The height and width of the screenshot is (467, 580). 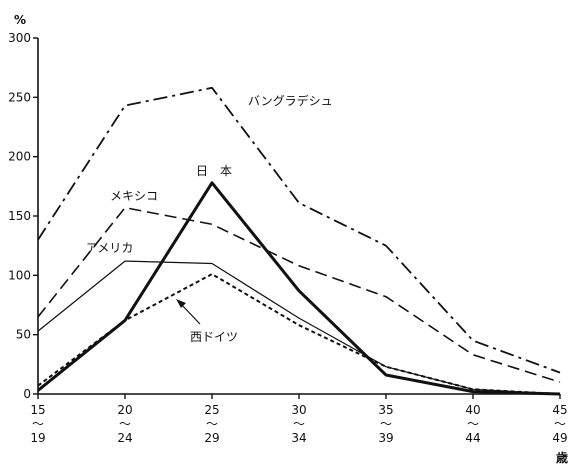 I want to click on x-tick-label-start: 25, so click(x=211, y=410).